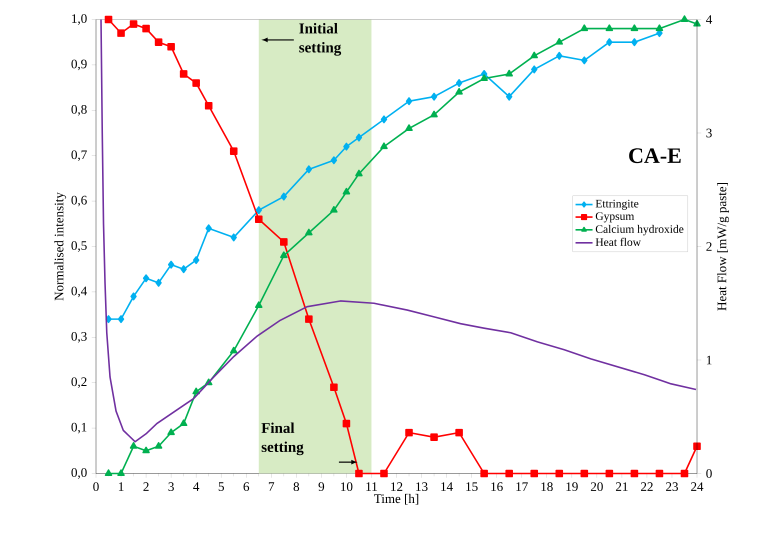 The height and width of the screenshot is (535, 767). Describe the element at coordinates (78, 382) in the screenshot. I see `y-tick-label: 0,2` at that location.